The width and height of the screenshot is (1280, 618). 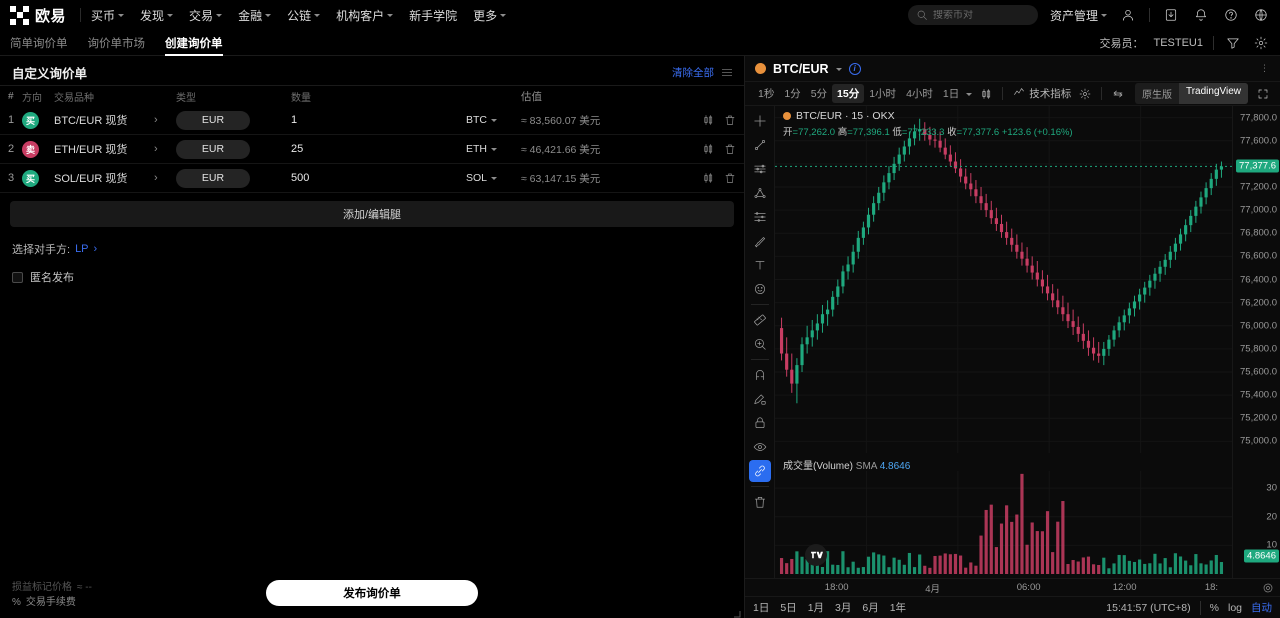 I want to click on measure-ruler-icon, so click(x=760, y=320).